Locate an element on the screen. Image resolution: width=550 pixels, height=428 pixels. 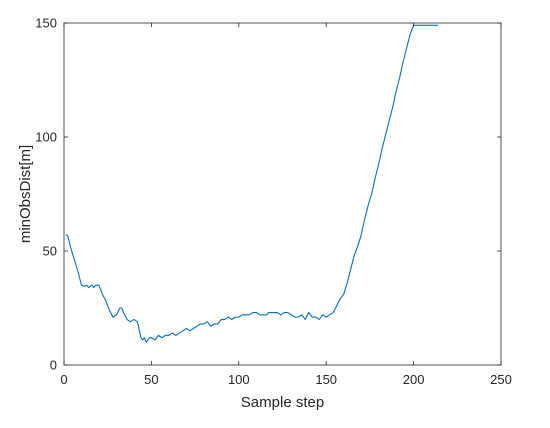
y-tick-label: 150 is located at coordinates (46, 23).